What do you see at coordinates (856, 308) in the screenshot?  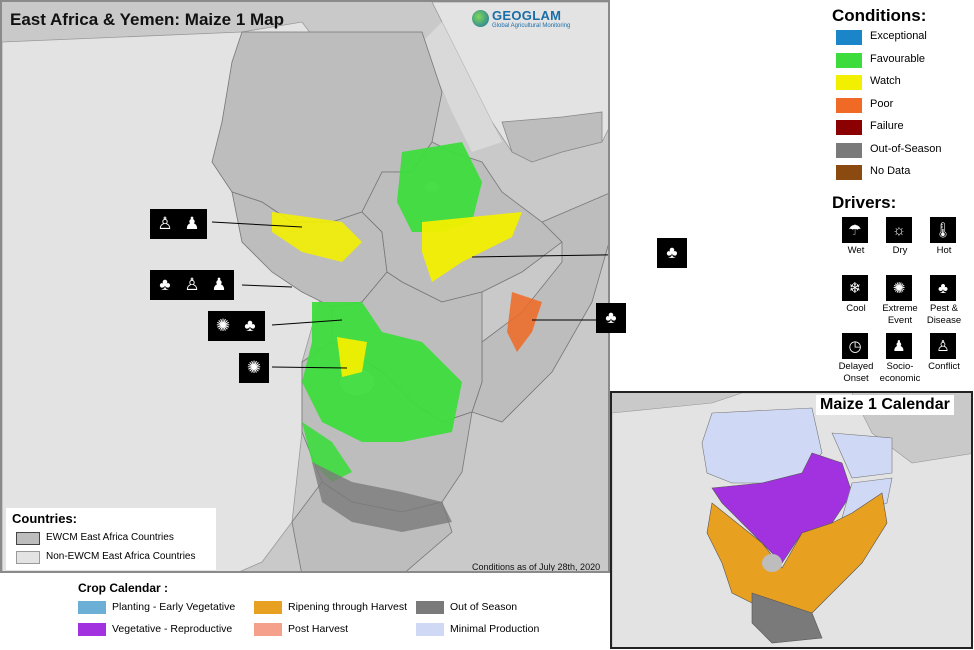 I see `driver-label: Cool` at bounding box center [856, 308].